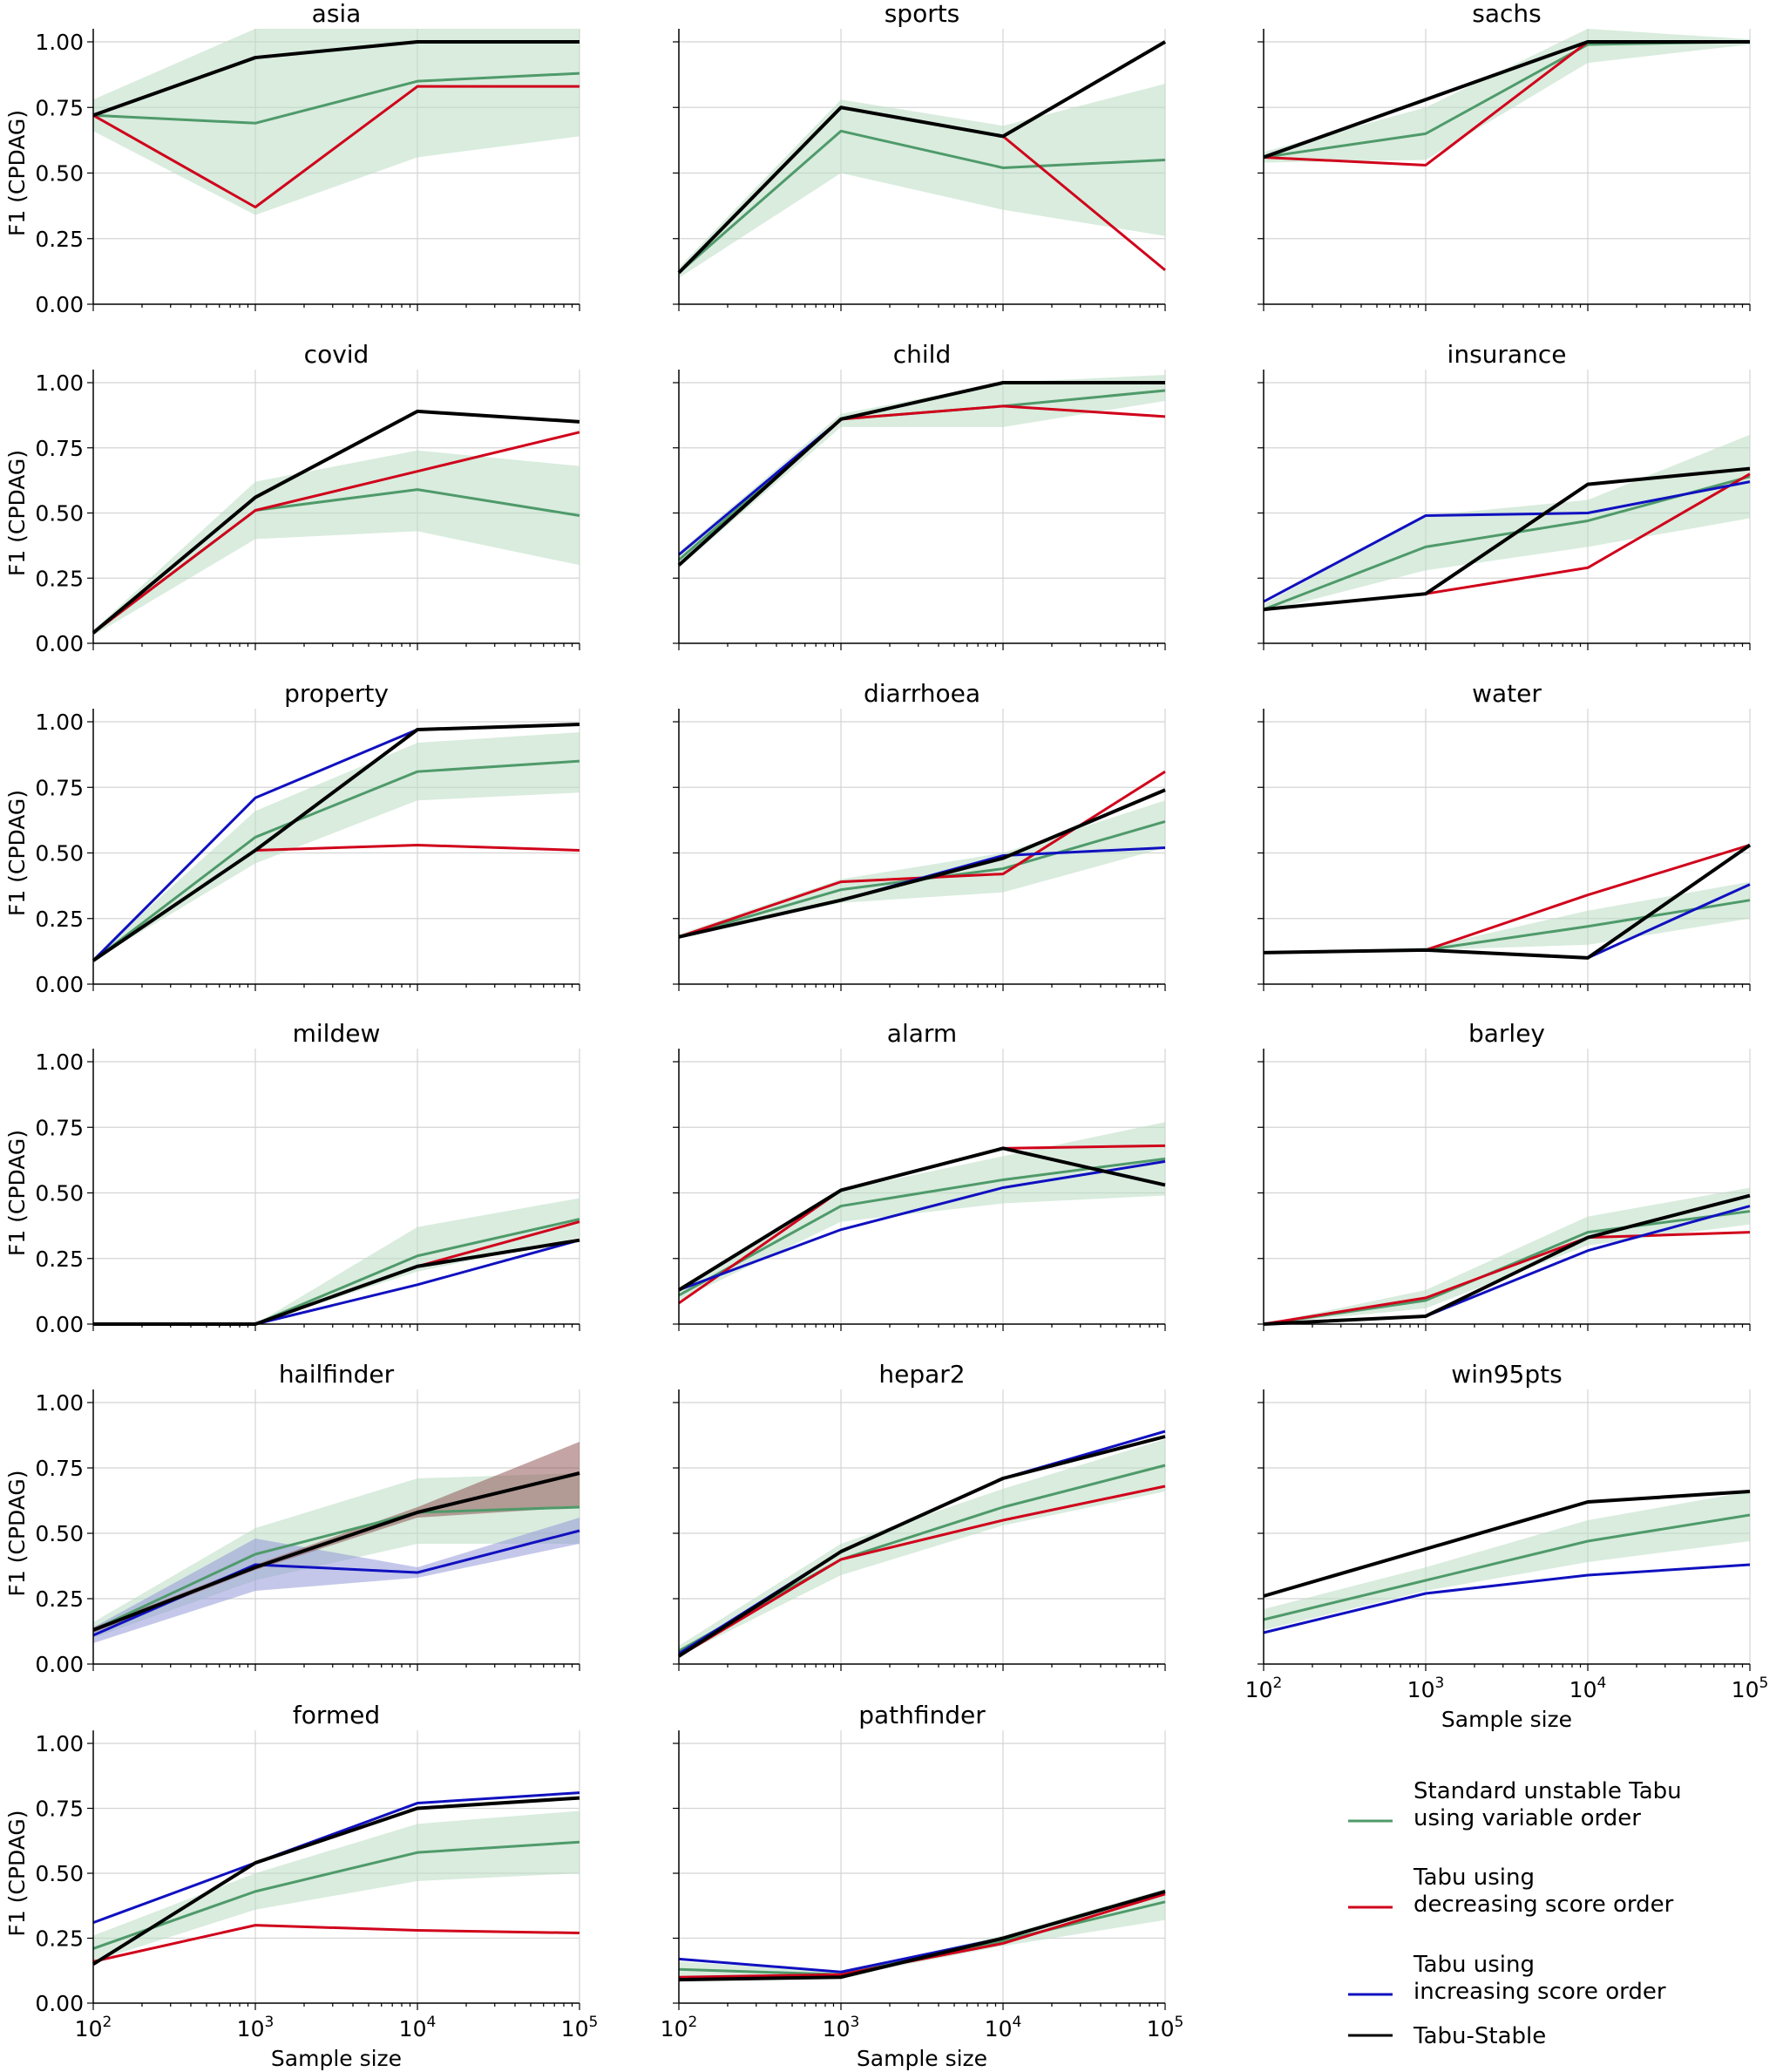  What do you see at coordinates (922, 1715) in the screenshot?
I see `panel-title: pathfinder` at bounding box center [922, 1715].